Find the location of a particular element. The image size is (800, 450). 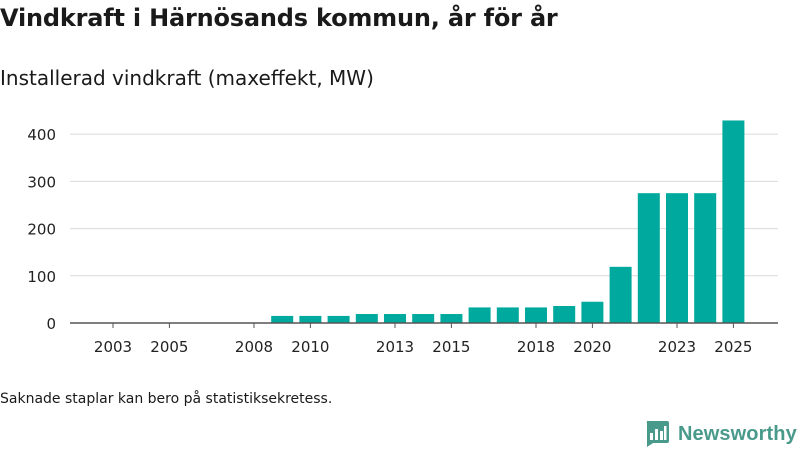

x-tick-label: 2005 is located at coordinates (169, 347).